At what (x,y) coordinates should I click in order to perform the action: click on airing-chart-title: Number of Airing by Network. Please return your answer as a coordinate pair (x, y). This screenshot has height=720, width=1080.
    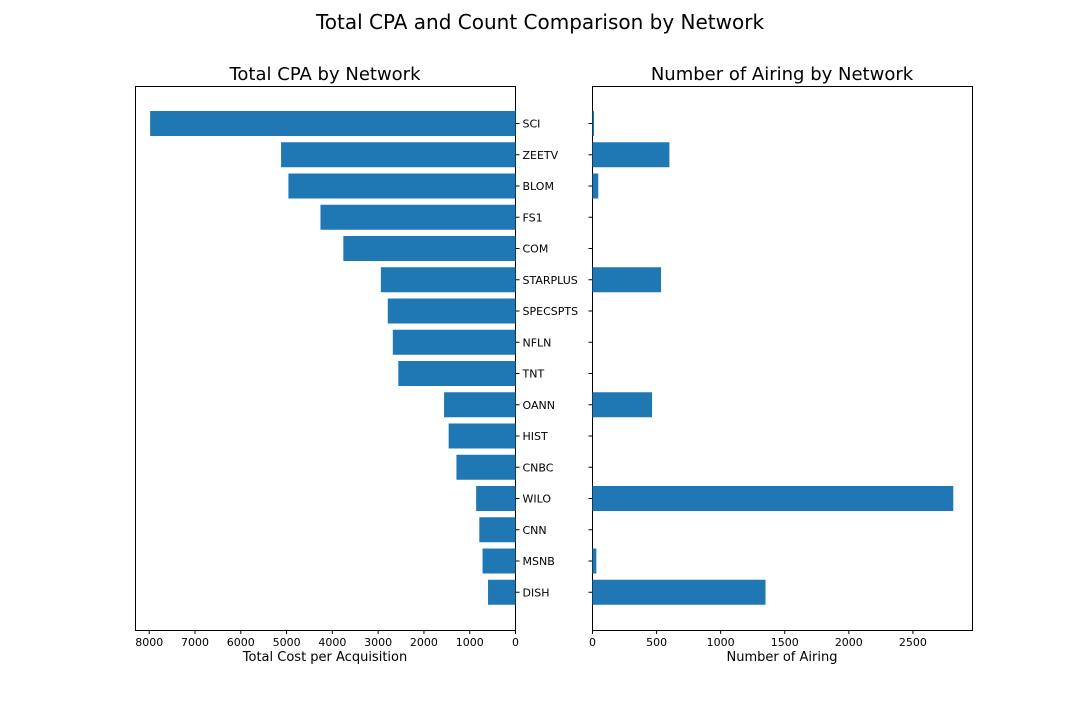
    Looking at the image, I should click on (782, 74).